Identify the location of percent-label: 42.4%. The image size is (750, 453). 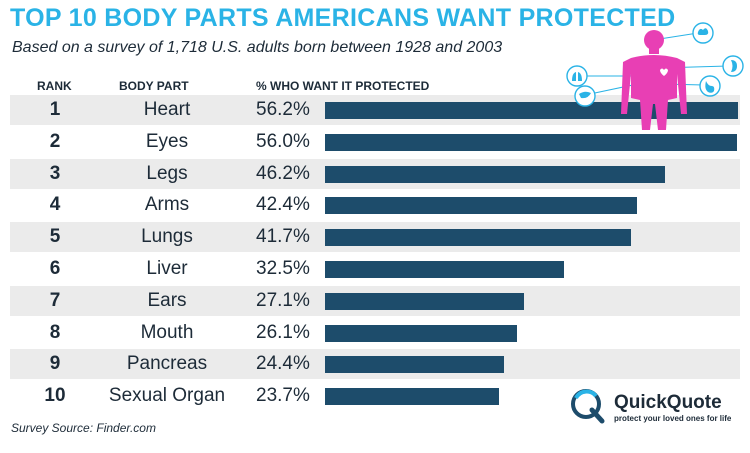
(283, 205).